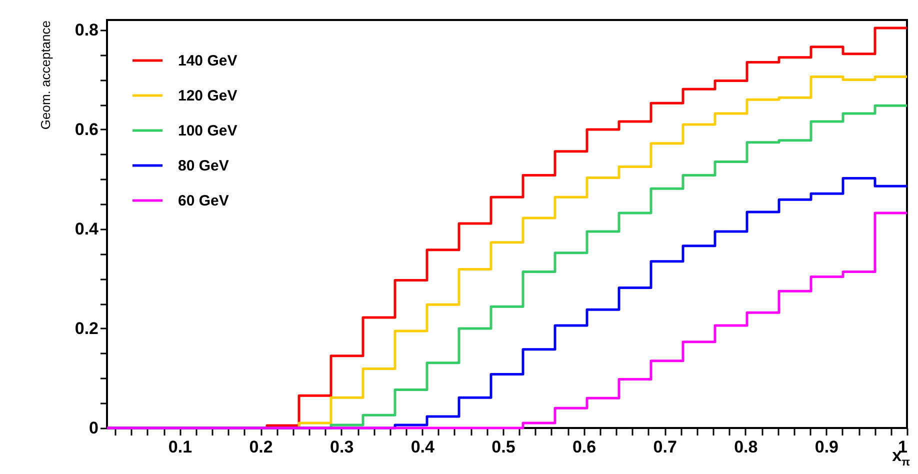  I want to click on x-tick-label: 0.9, so click(826, 447).